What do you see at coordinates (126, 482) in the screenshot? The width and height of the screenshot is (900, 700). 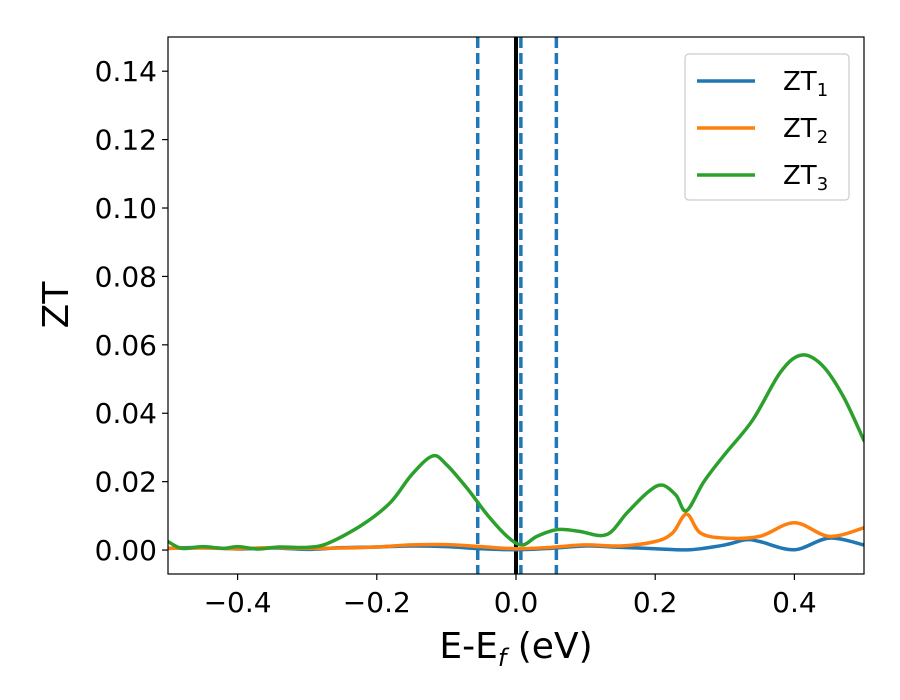 I see `y-tick-label: 0.02` at bounding box center [126, 482].